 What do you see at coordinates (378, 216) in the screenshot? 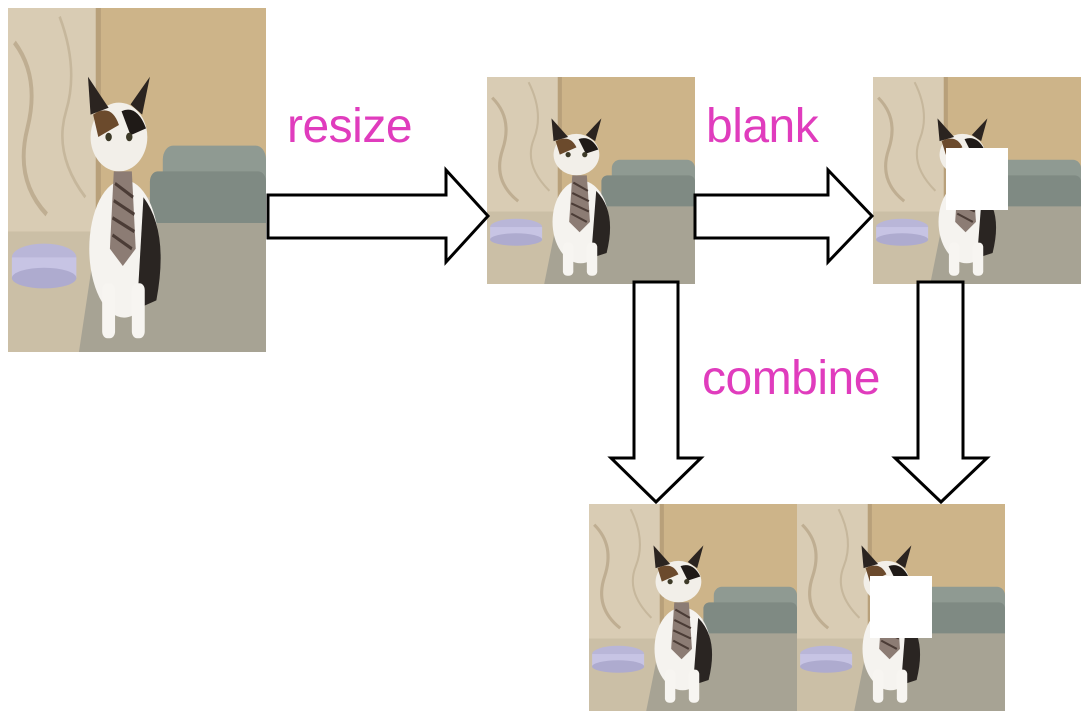
I see `resize-arrow` at bounding box center [378, 216].